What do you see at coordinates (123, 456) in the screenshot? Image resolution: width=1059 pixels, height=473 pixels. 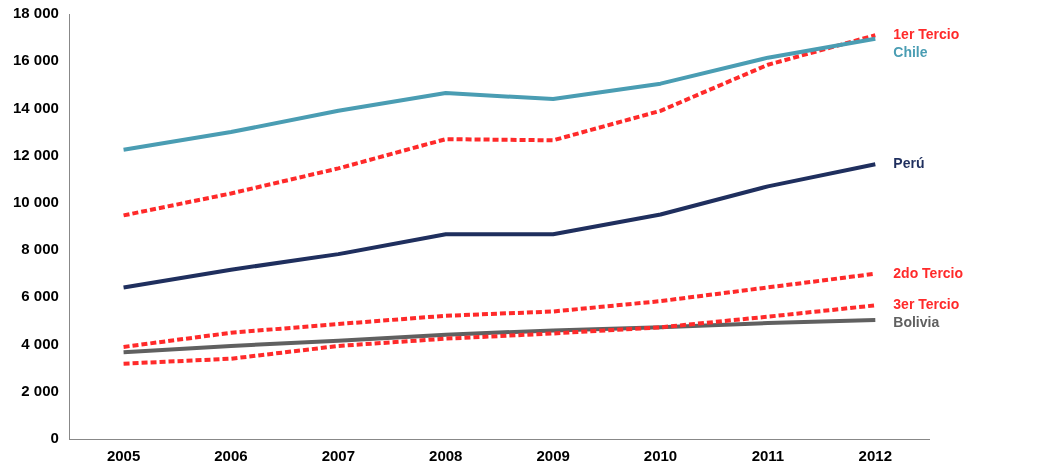 I see `x-tick-label: 2005` at bounding box center [123, 456].